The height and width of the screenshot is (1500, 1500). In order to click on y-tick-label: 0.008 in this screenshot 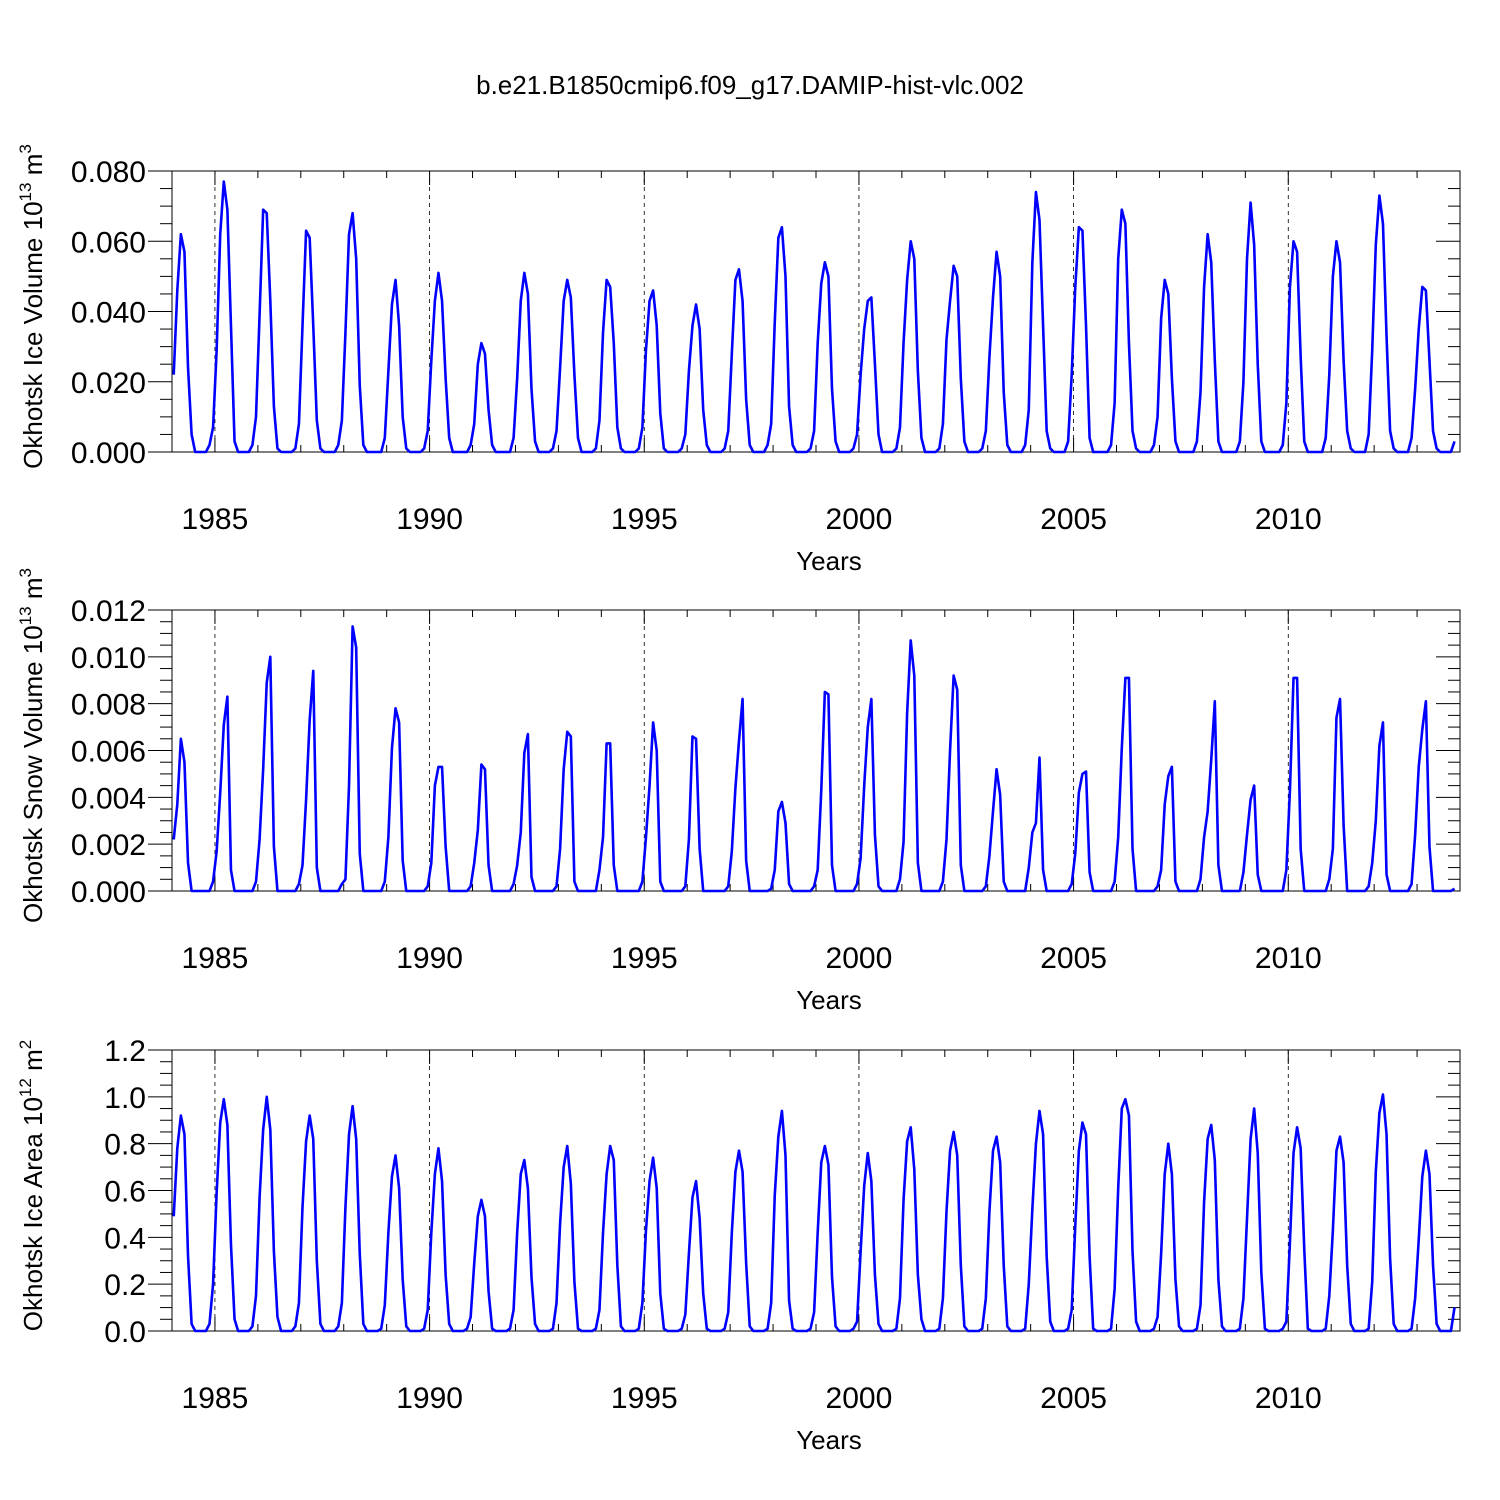, I will do `click(108, 705)`.